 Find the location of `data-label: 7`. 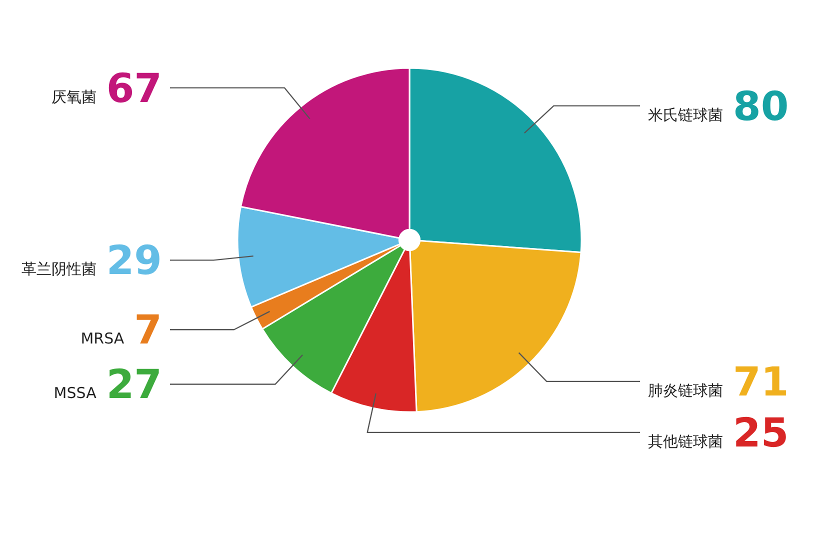

data-label: 7 is located at coordinates (148, 331).